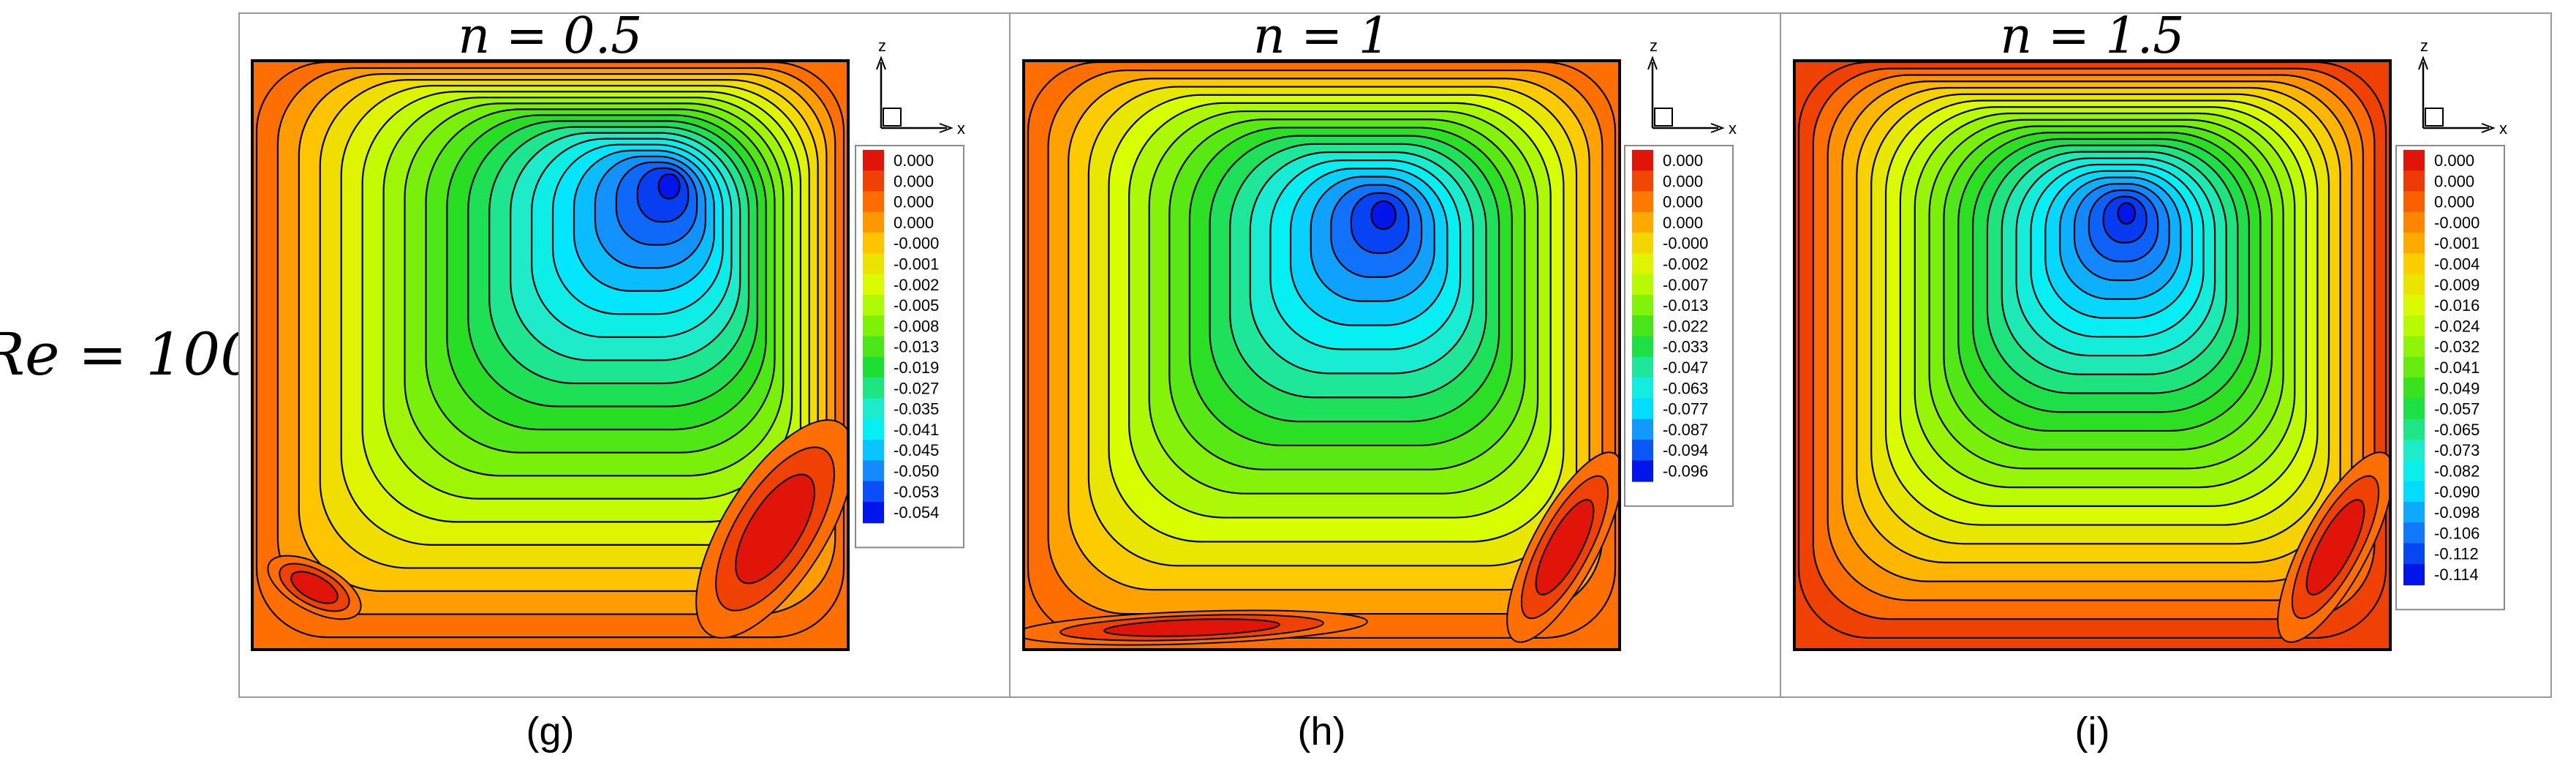 The image size is (2576, 763). What do you see at coordinates (2456, 575) in the screenshot?
I see `colorbar-level-label: -0.114` at bounding box center [2456, 575].